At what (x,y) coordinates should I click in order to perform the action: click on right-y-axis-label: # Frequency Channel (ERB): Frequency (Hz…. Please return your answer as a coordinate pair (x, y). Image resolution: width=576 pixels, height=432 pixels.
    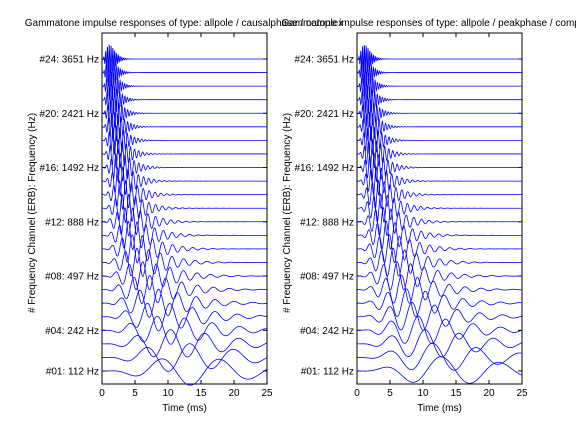
    Looking at the image, I should click on (287, 213).